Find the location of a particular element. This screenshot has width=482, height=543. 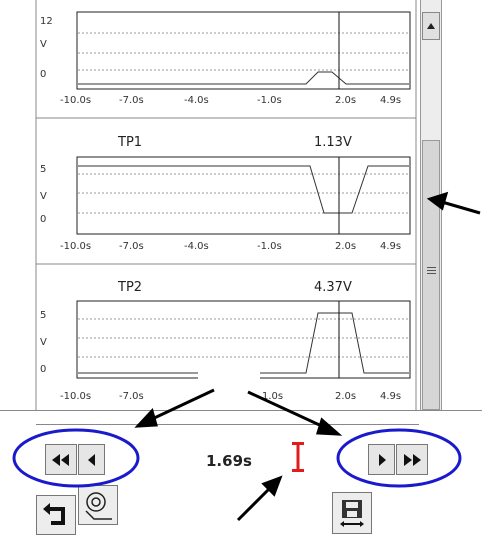

step-forward-button is located at coordinates (381, 459).